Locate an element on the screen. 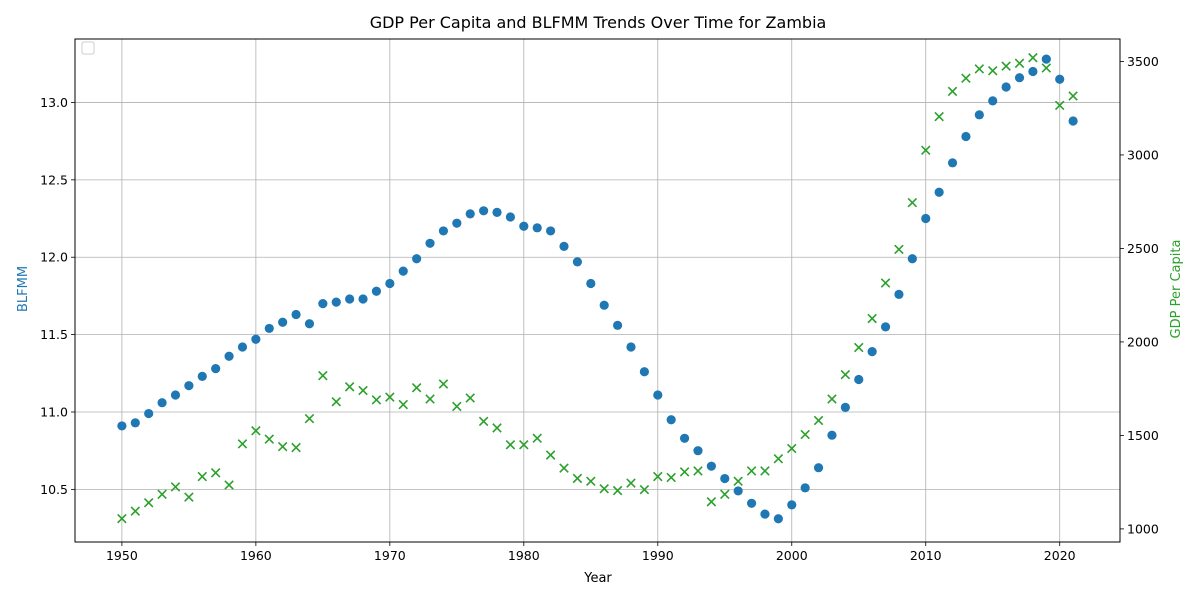 The width and height of the screenshot is (1200, 600). right-y-tick-label: 1500 is located at coordinates (1143, 435).